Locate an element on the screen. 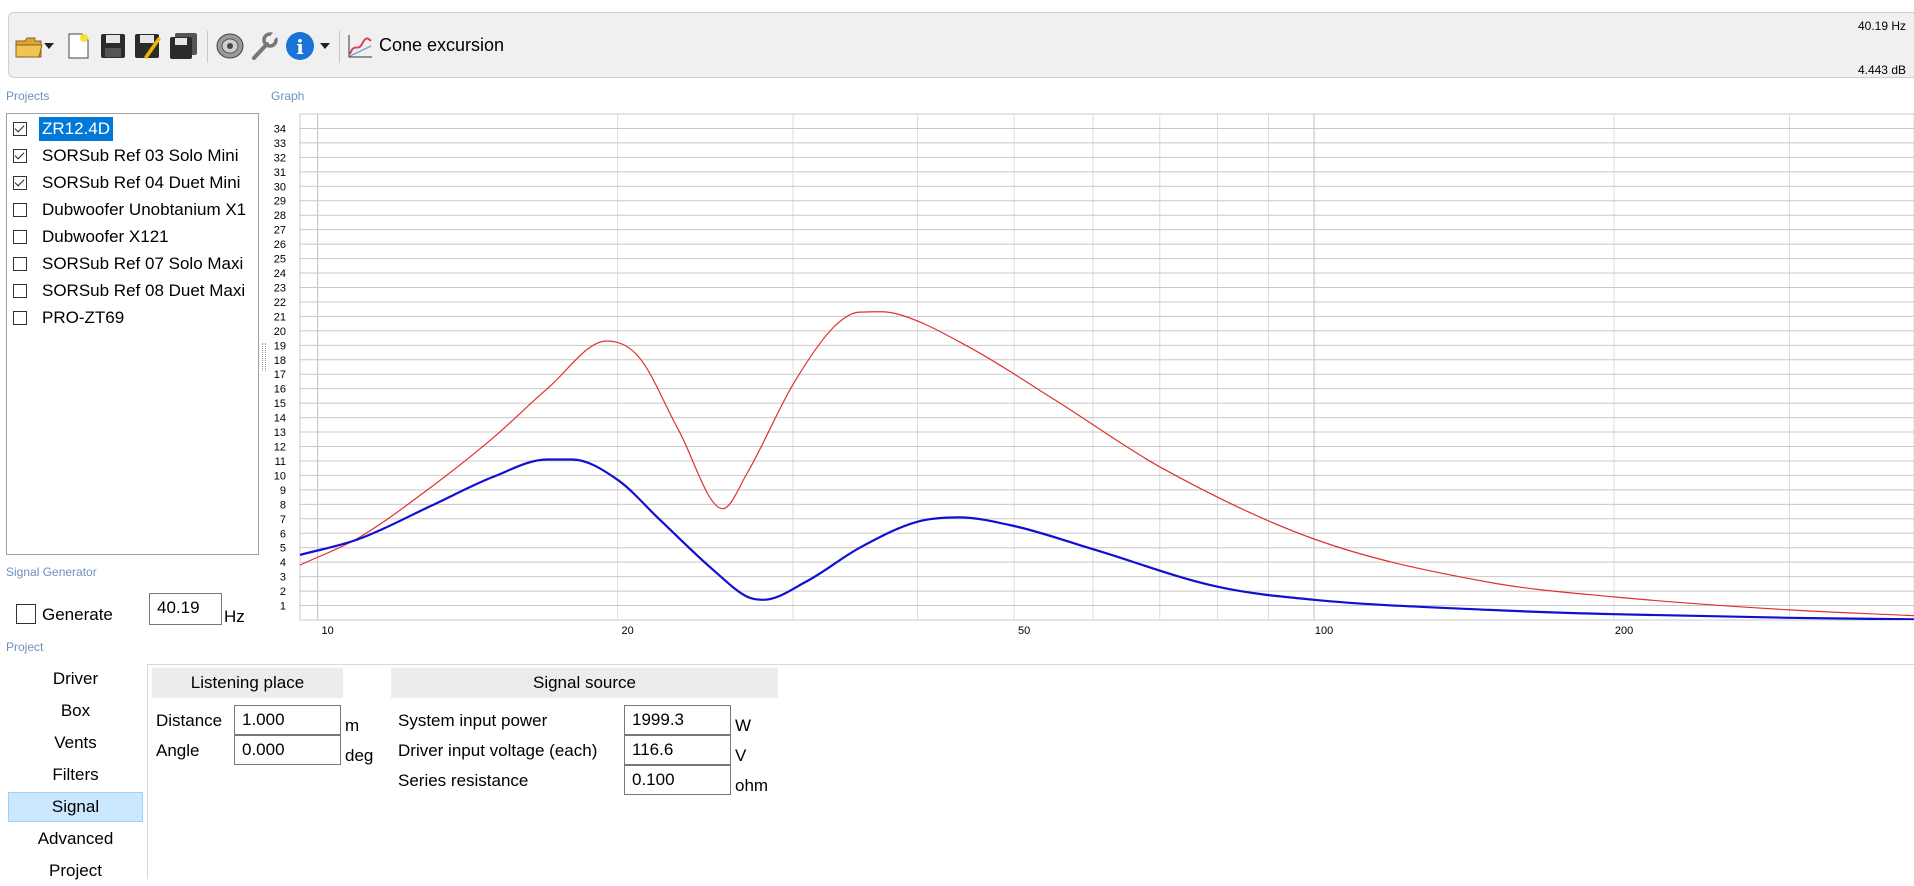 The width and height of the screenshot is (1914, 886). distance-label: Distance is located at coordinates (189, 720).